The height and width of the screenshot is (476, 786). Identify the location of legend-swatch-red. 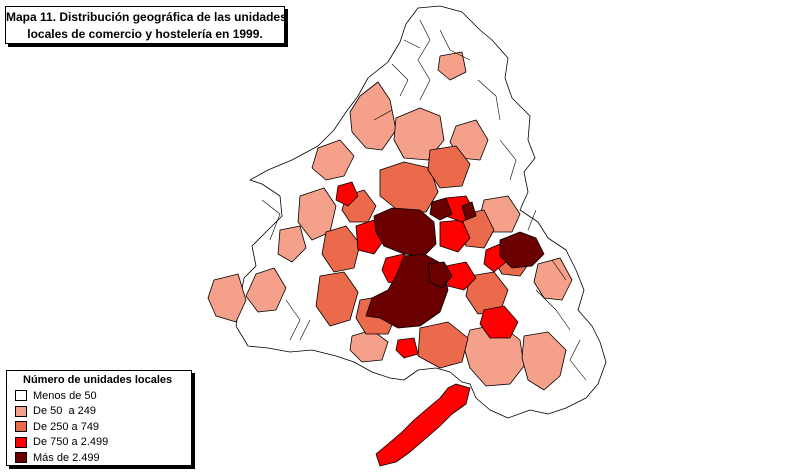
(21, 442).